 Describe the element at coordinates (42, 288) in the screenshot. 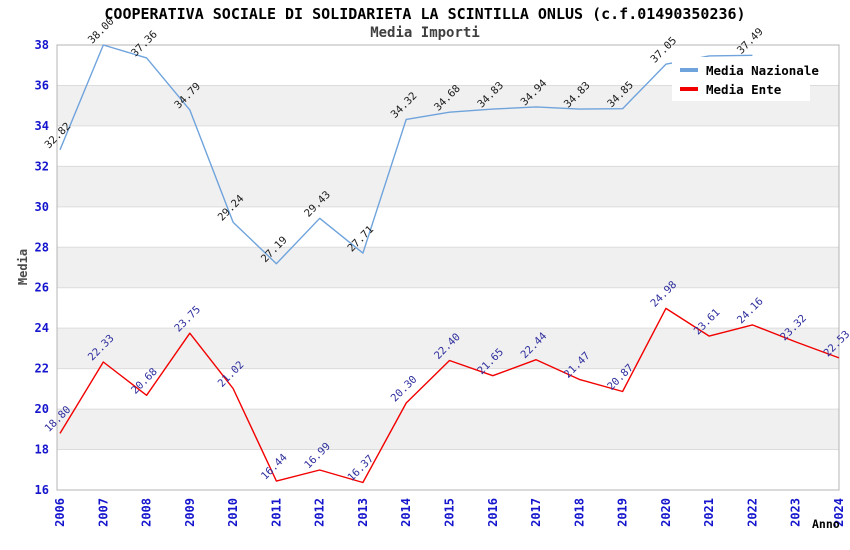

I see `y-tick-label: 26` at that location.